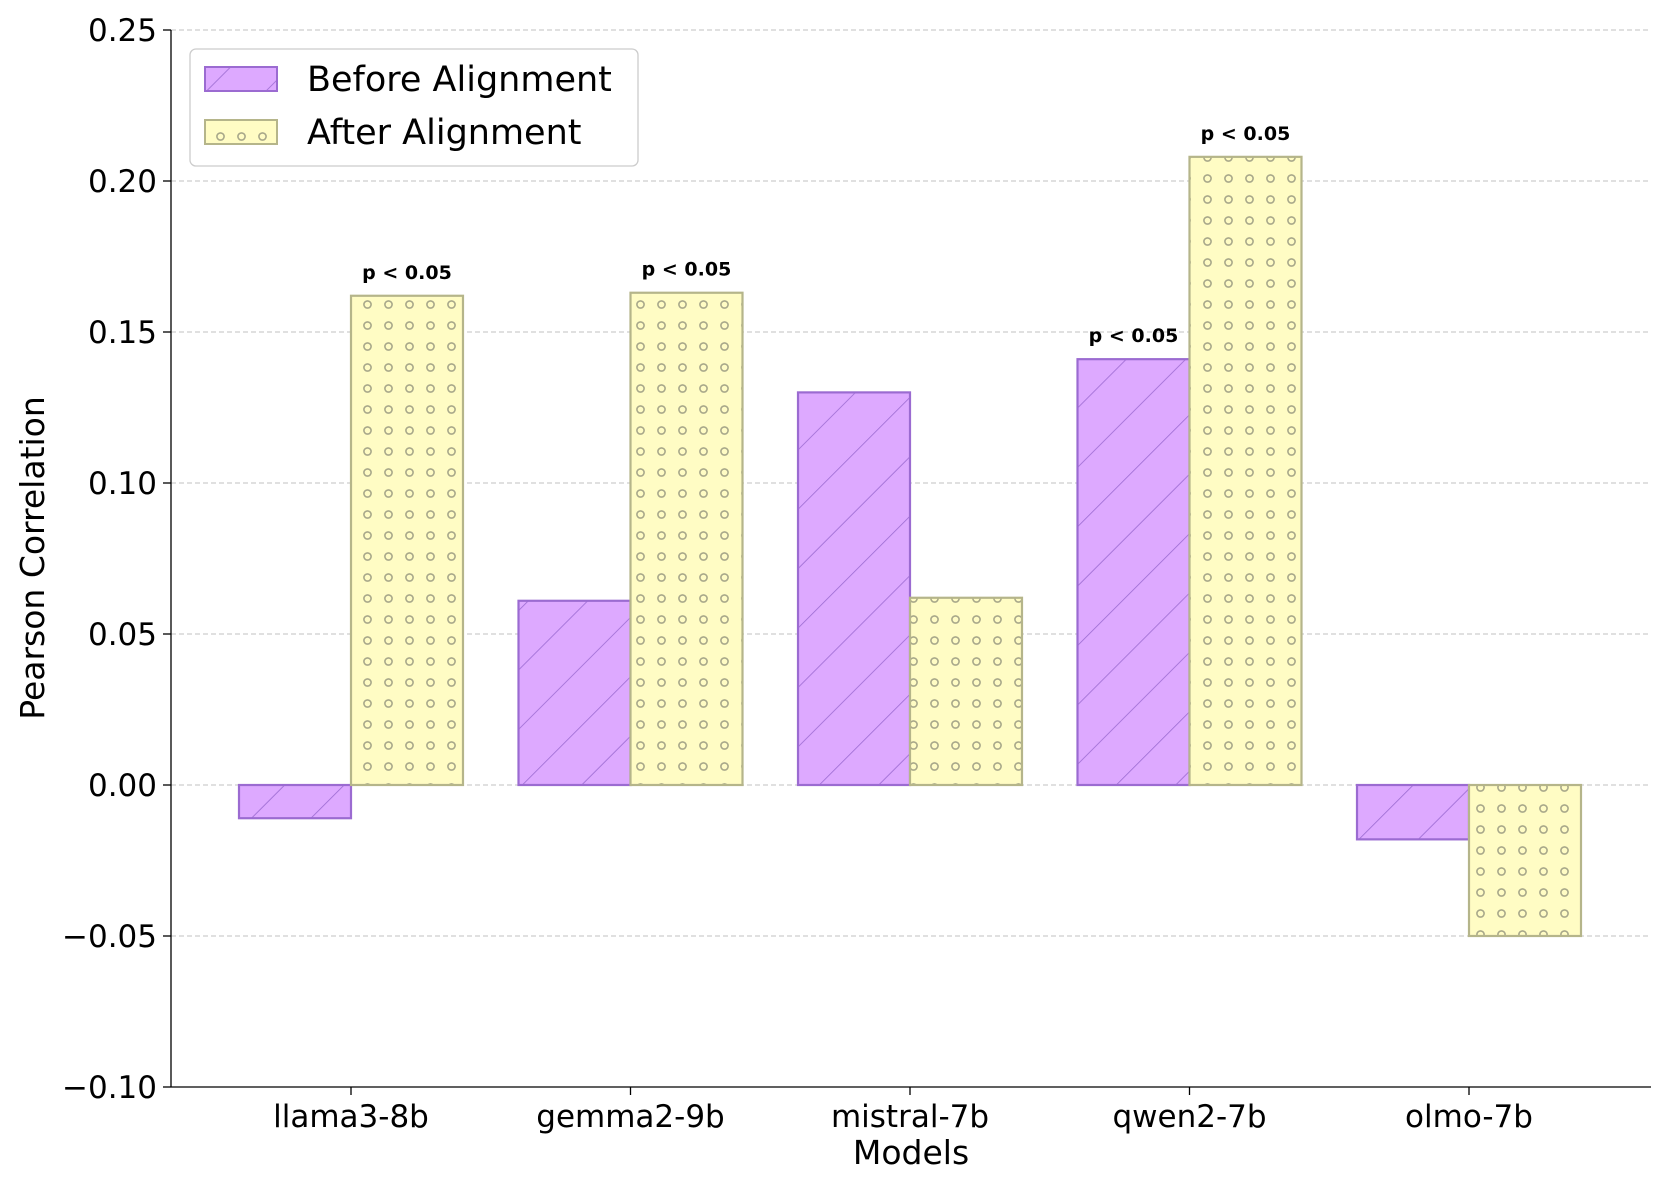  What do you see at coordinates (122, 333) in the screenshot?
I see `y-tick-label: 0.15` at bounding box center [122, 333].